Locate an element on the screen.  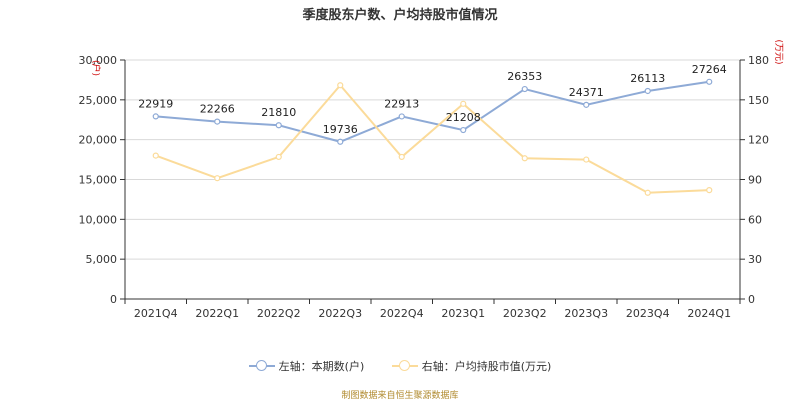
left-tick-label: 10,000 is located at coordinates (98, 219).